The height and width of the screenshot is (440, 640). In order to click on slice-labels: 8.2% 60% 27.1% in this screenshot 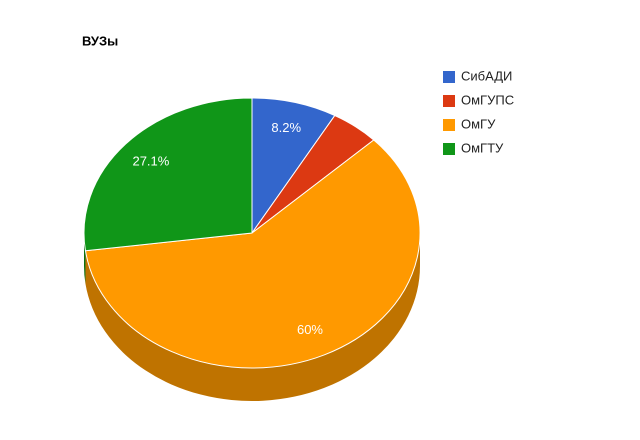, I will do `click(227, 228)`.